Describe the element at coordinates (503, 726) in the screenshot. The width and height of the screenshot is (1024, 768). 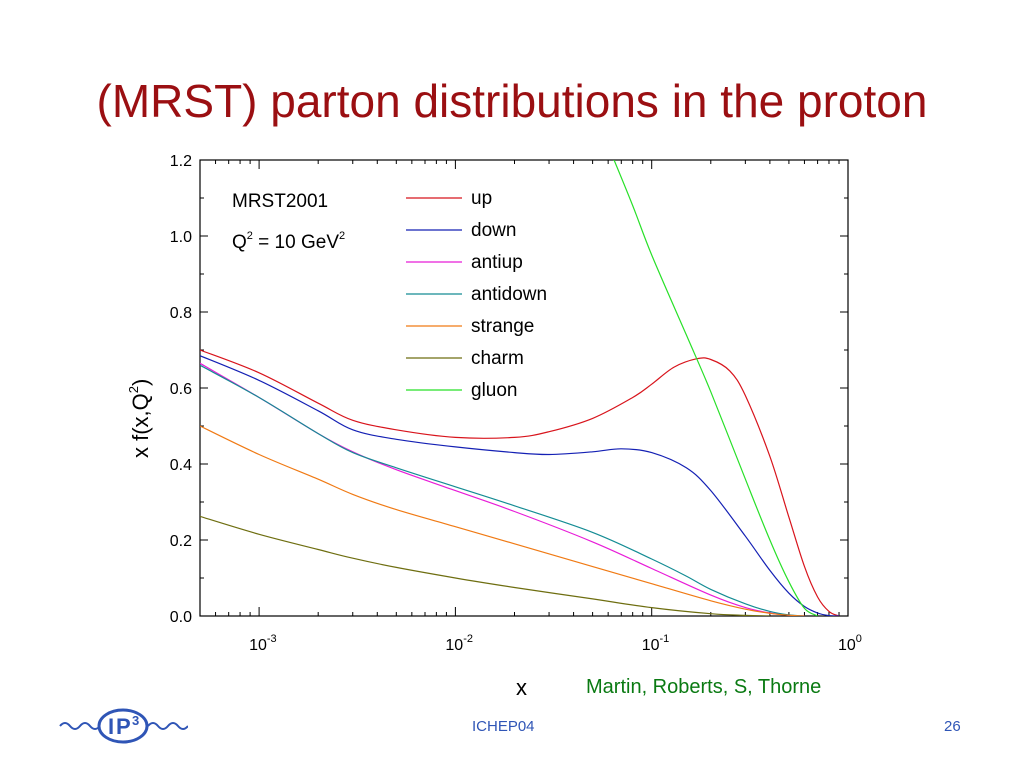
I see `footer-conference: ICHEP04` at that location.